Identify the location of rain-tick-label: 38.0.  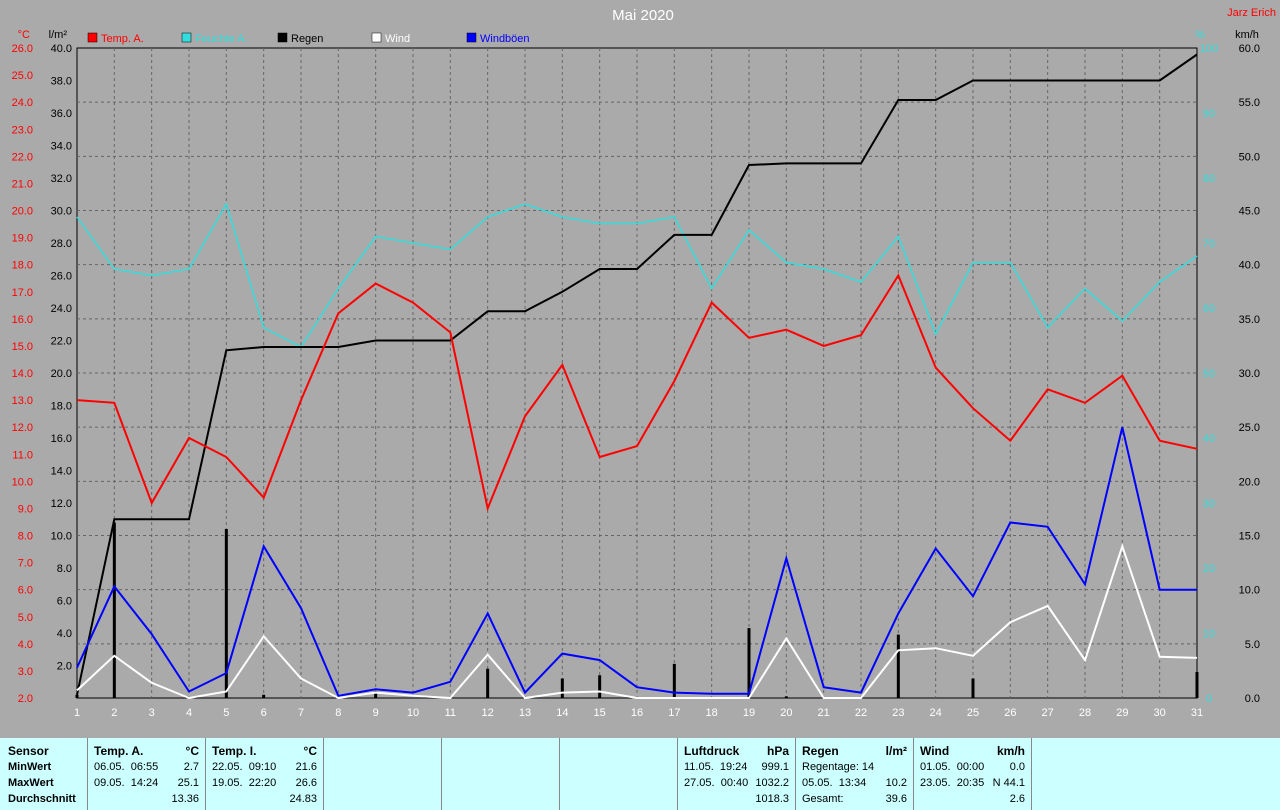
(61, 82).